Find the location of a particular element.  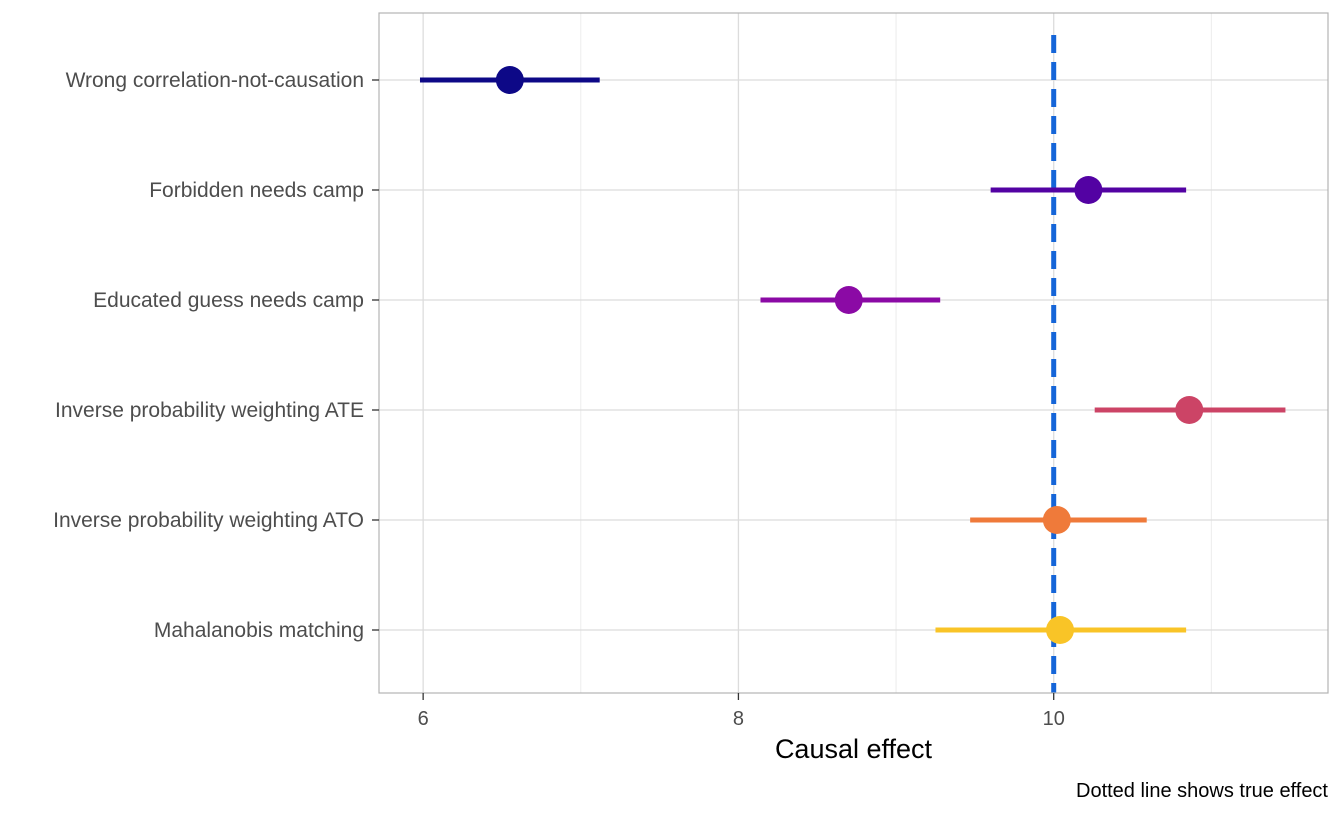

x-tick-label: 6 is located at coordinates (423, 719).